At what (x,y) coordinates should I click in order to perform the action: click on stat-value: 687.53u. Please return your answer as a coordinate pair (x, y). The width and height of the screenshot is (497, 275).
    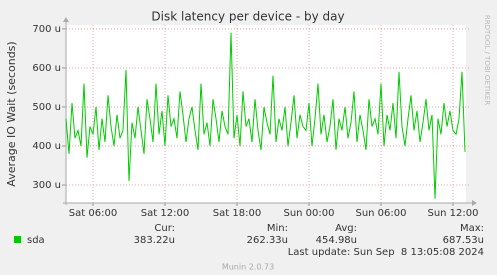
    Looking at the image, I should click on (463, 240).